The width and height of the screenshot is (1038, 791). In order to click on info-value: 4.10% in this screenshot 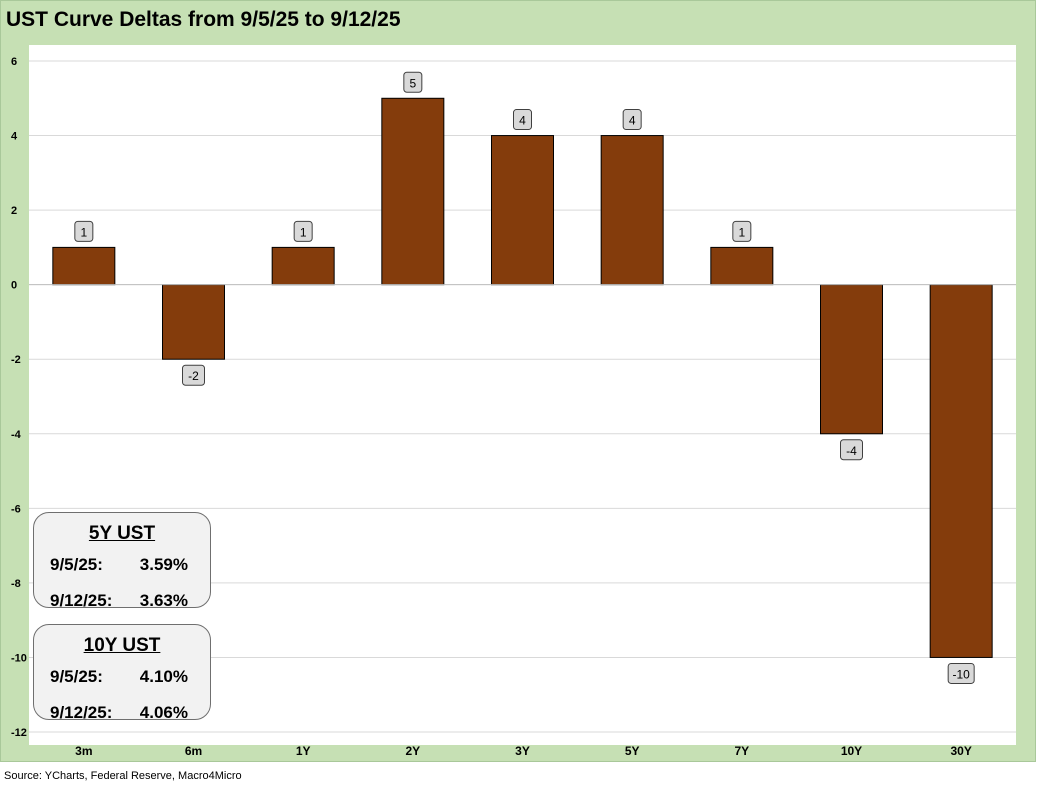, I will do `click(163, 676)`.